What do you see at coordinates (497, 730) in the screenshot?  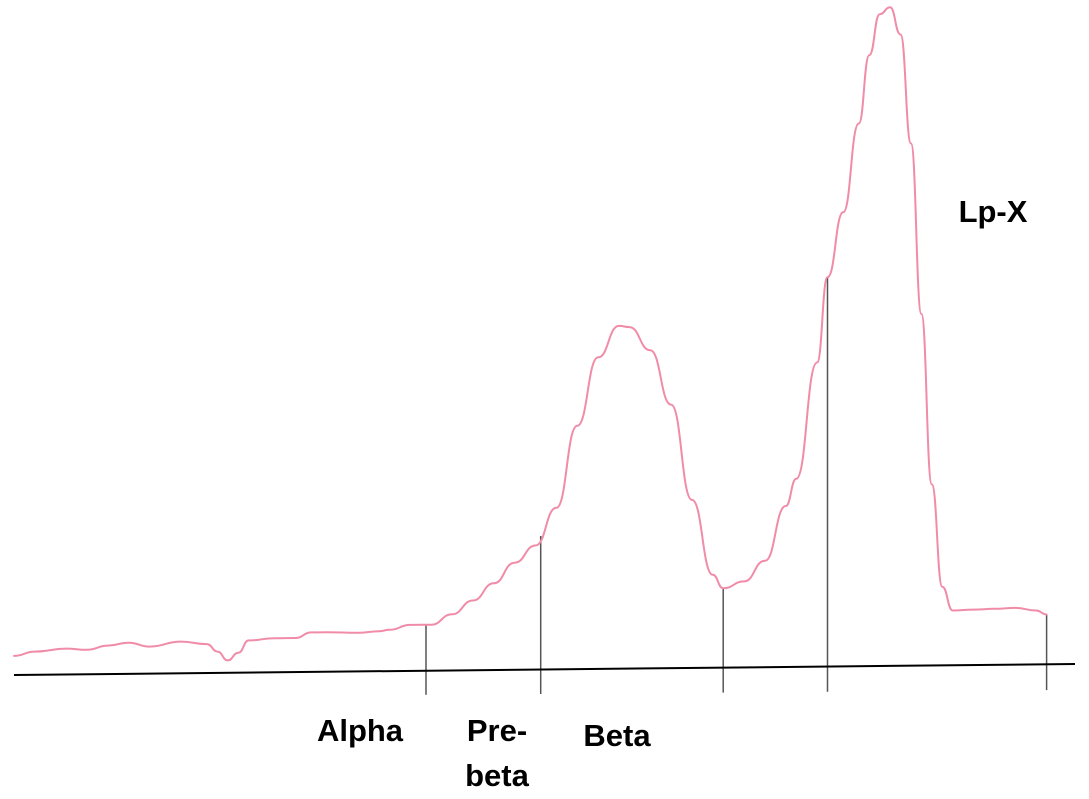 I see `pre-beta-label-line1: Pre-` at bounding box center [497, 730].